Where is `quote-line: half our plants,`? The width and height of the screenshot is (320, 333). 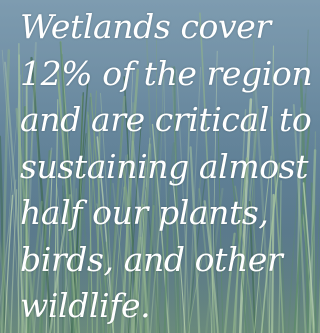 quote-line: half our plants, is located at coordinates (144, 212).